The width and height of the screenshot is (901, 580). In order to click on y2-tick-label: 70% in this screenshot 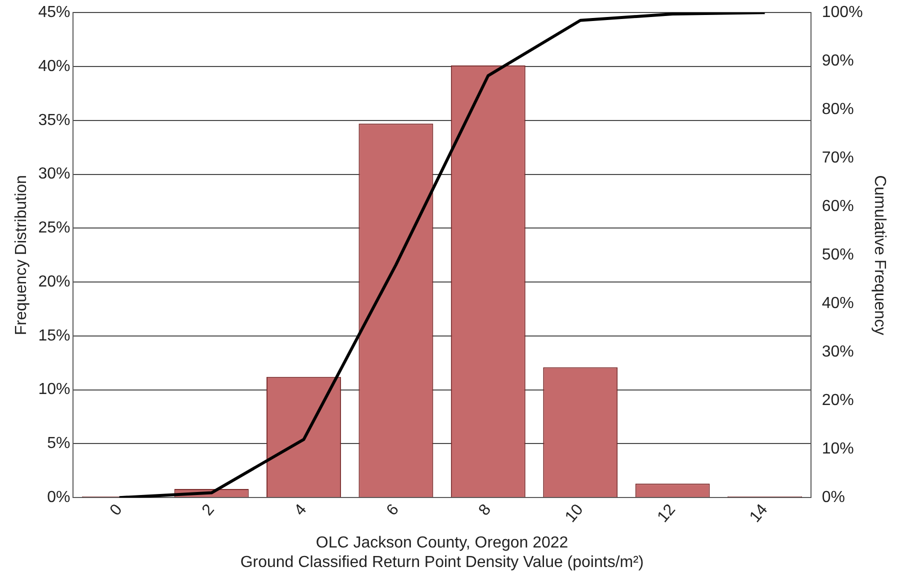, I will do `click(838, 158)`.